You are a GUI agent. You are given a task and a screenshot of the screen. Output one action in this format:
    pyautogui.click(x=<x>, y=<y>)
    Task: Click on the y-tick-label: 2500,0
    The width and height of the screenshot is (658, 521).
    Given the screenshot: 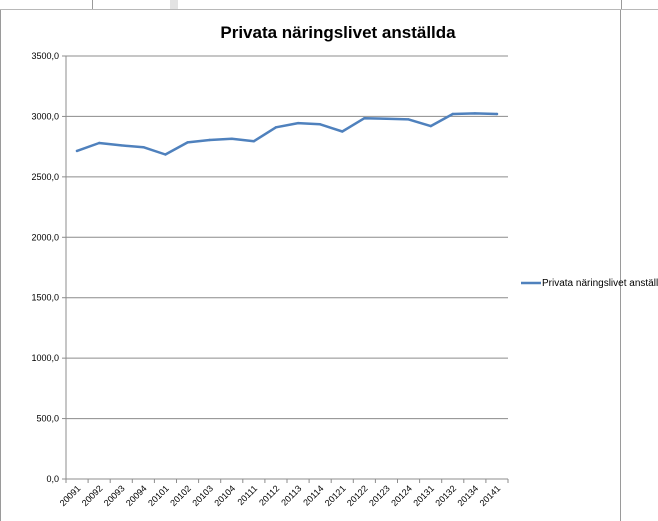 What is the action you would take?
    pyautogui.click(x=45, y=177)
    